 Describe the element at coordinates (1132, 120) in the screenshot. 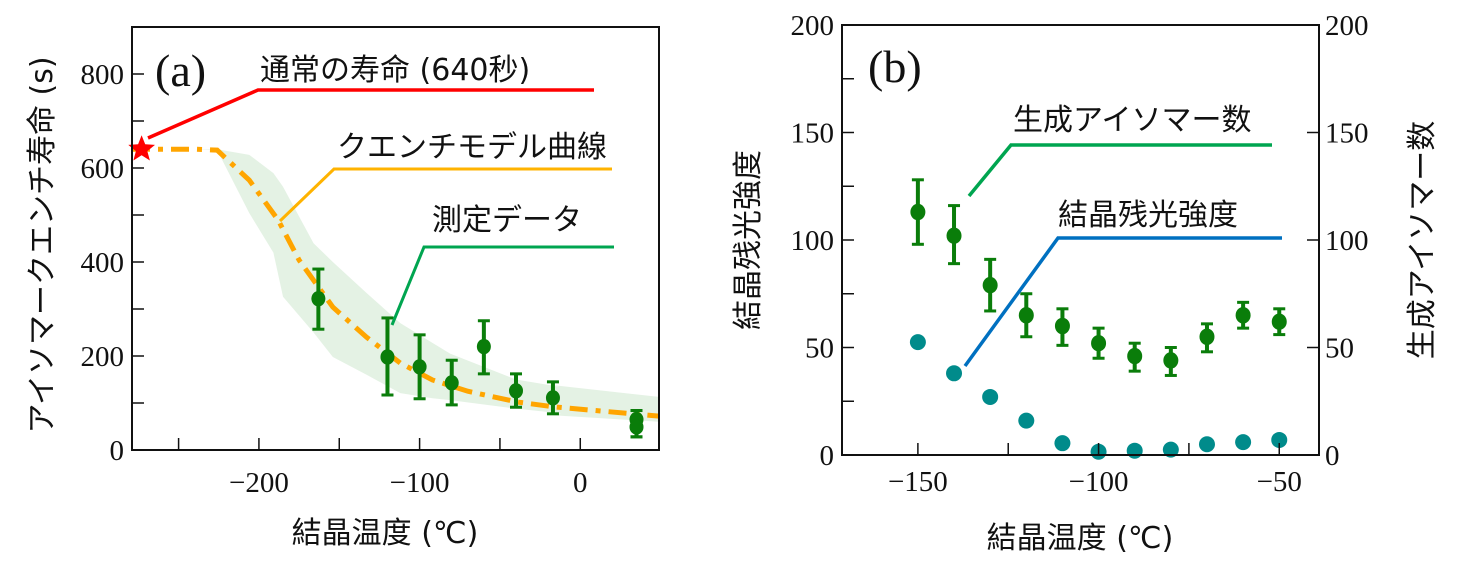

I see `b-annotation-isomer-count: 生成アイソマー数` at that location.